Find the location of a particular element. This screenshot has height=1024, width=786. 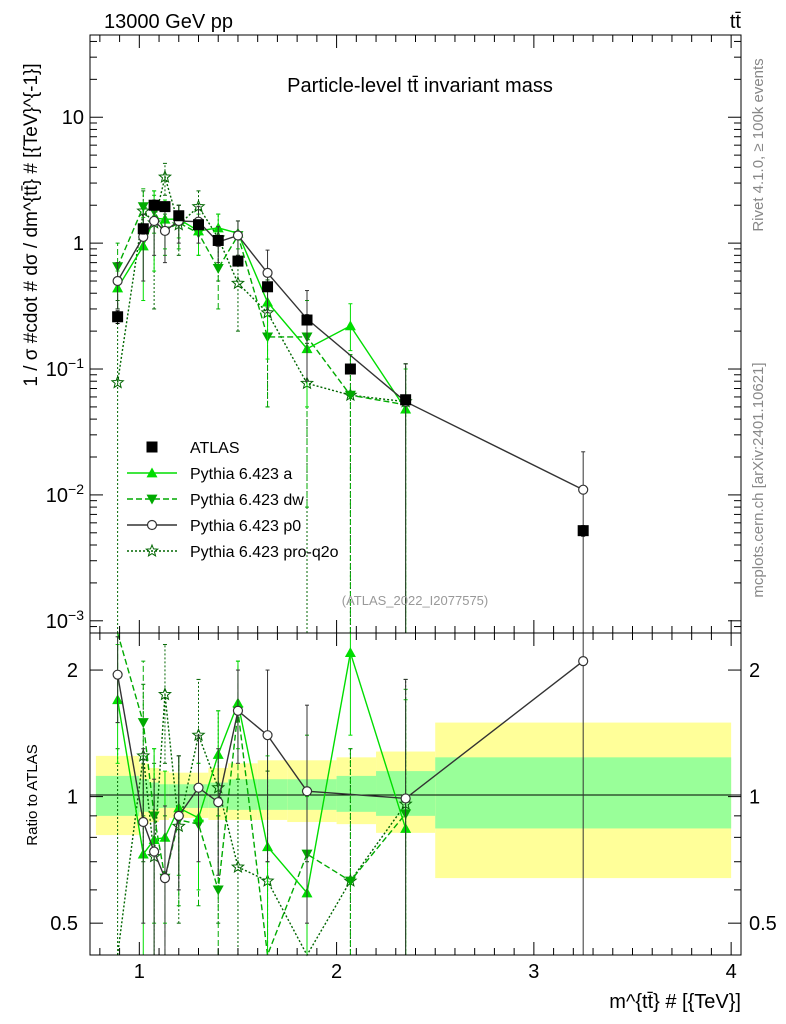

legend-entry-pythia_p0: Pythia 6.423 p0 is located at coordinates (214, 526).